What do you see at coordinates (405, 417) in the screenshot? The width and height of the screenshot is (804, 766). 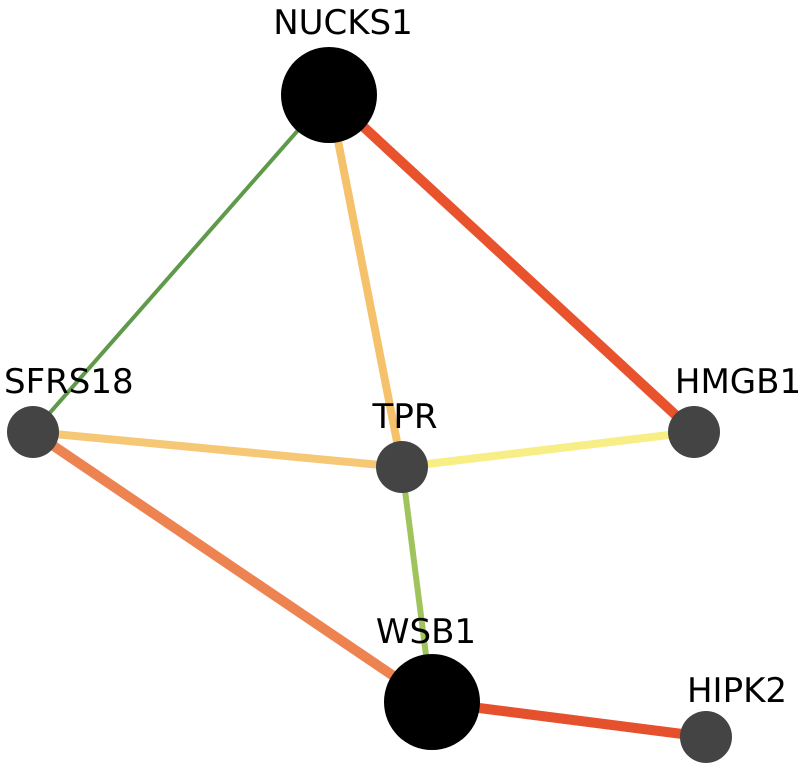 I see `node-label-tpr: TPR` at bounding box center [405, 417].